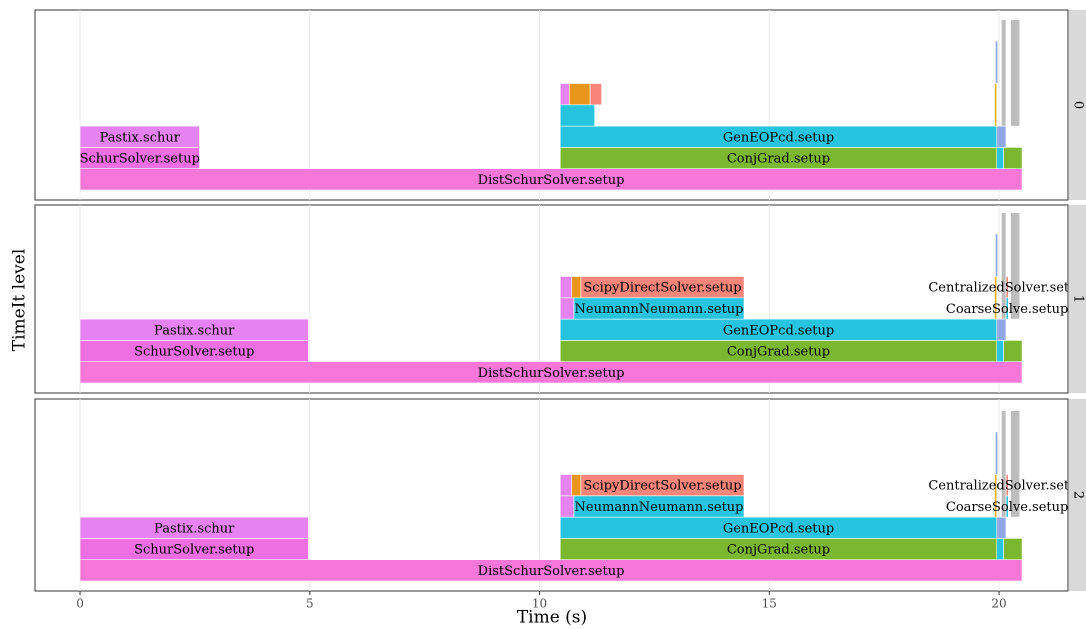 This screenshot has height=629, width=1086. What do you see at coordinates (80, 604) in the screenshot?
I see `x-tick-label: 0` at bounding box center [80, 604].